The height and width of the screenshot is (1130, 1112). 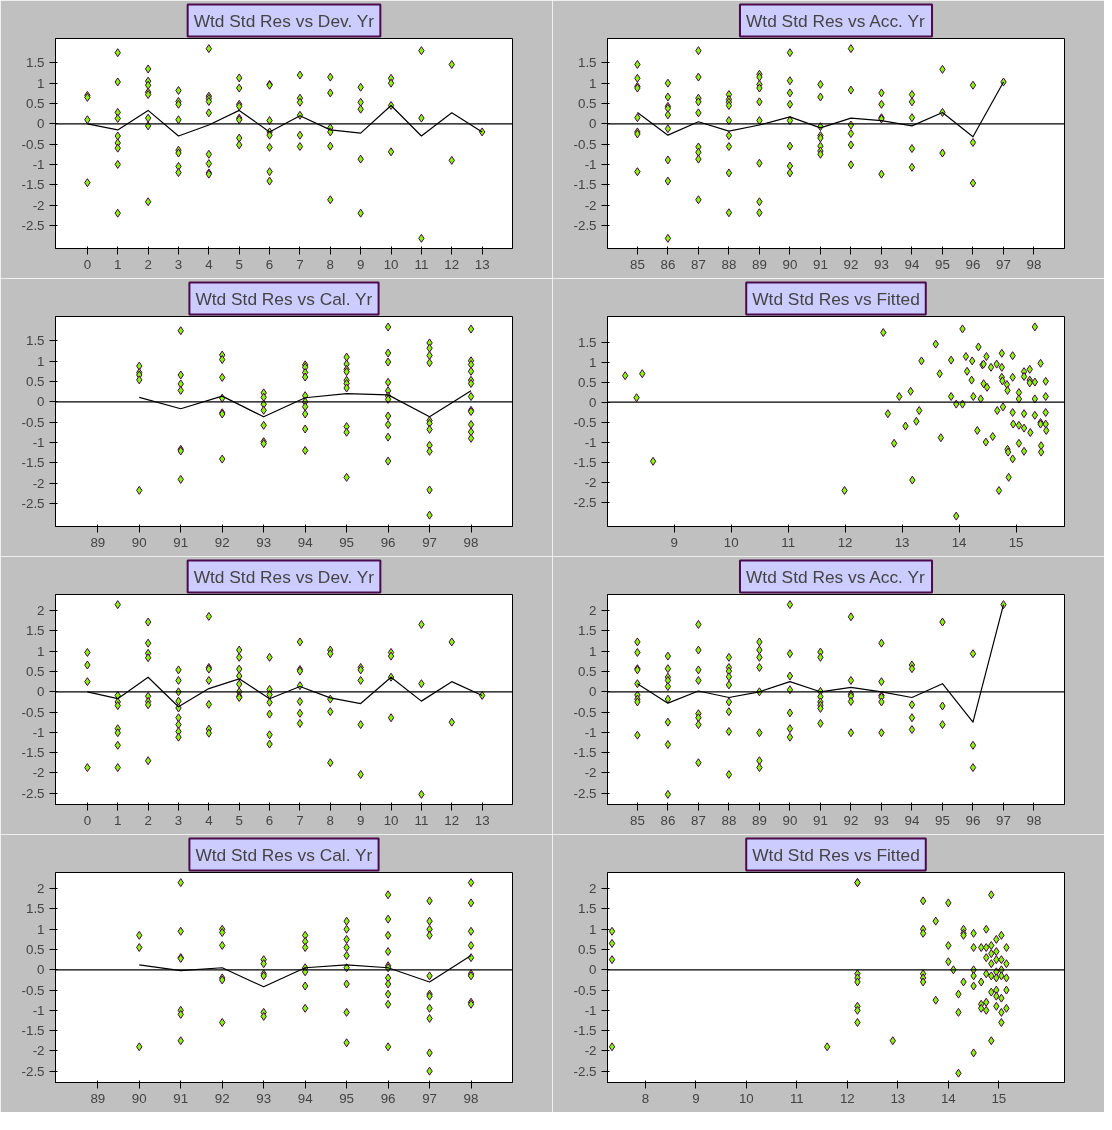 I want to click on x-tick-label: 9, so click(x=360, y=820).